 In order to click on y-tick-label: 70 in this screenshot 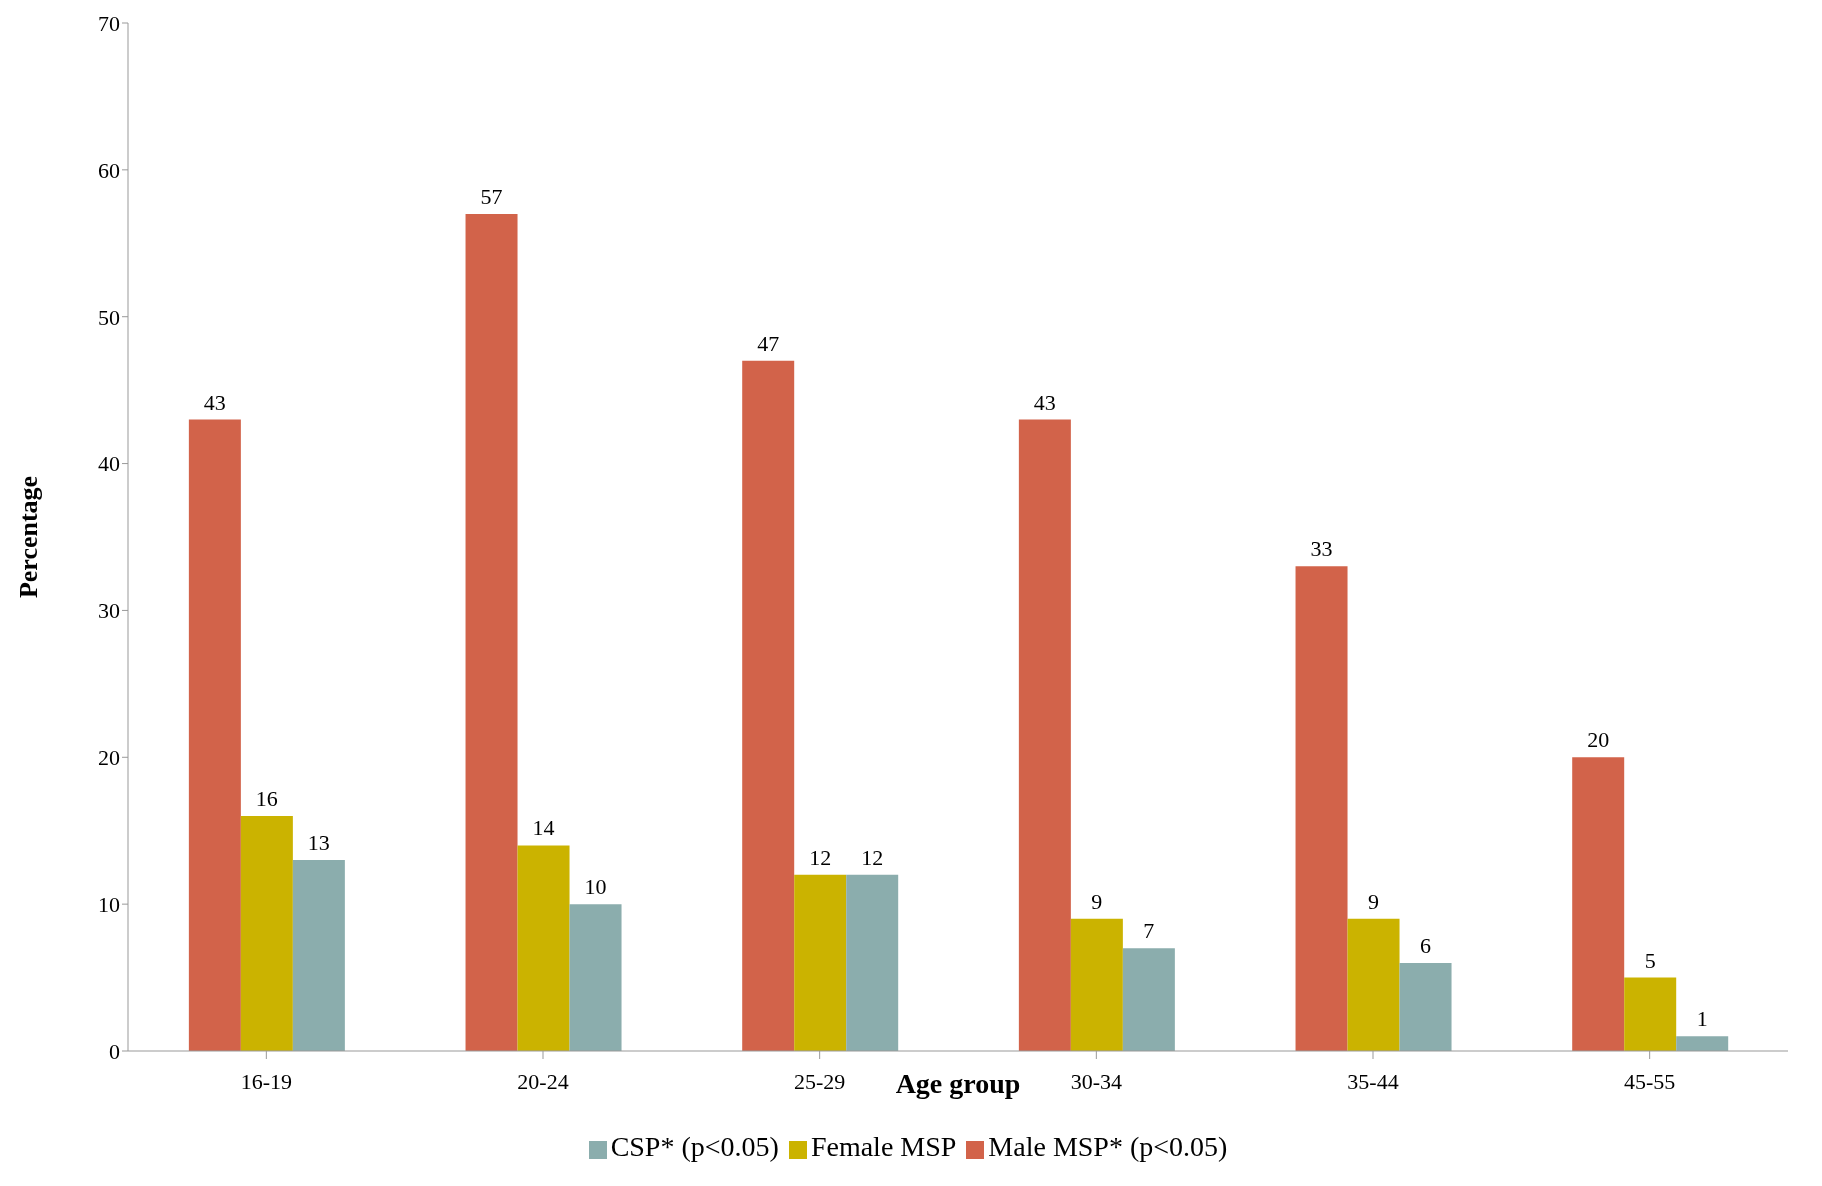, I will do `click(109, 23)`.